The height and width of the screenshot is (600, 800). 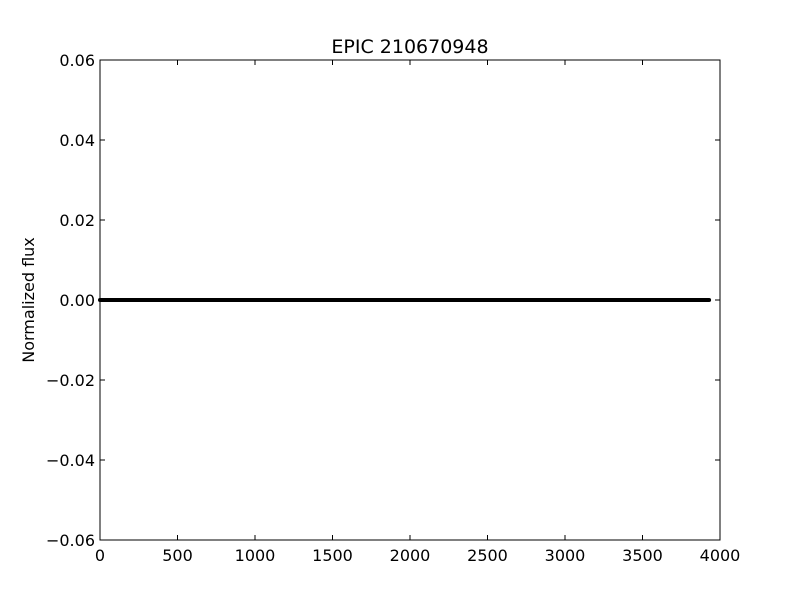 I want to click on y-tick-labels: 0.06 0.04 0.02 0.00 −0.02 −0.04 −0.06, so click(x=70, y=300).